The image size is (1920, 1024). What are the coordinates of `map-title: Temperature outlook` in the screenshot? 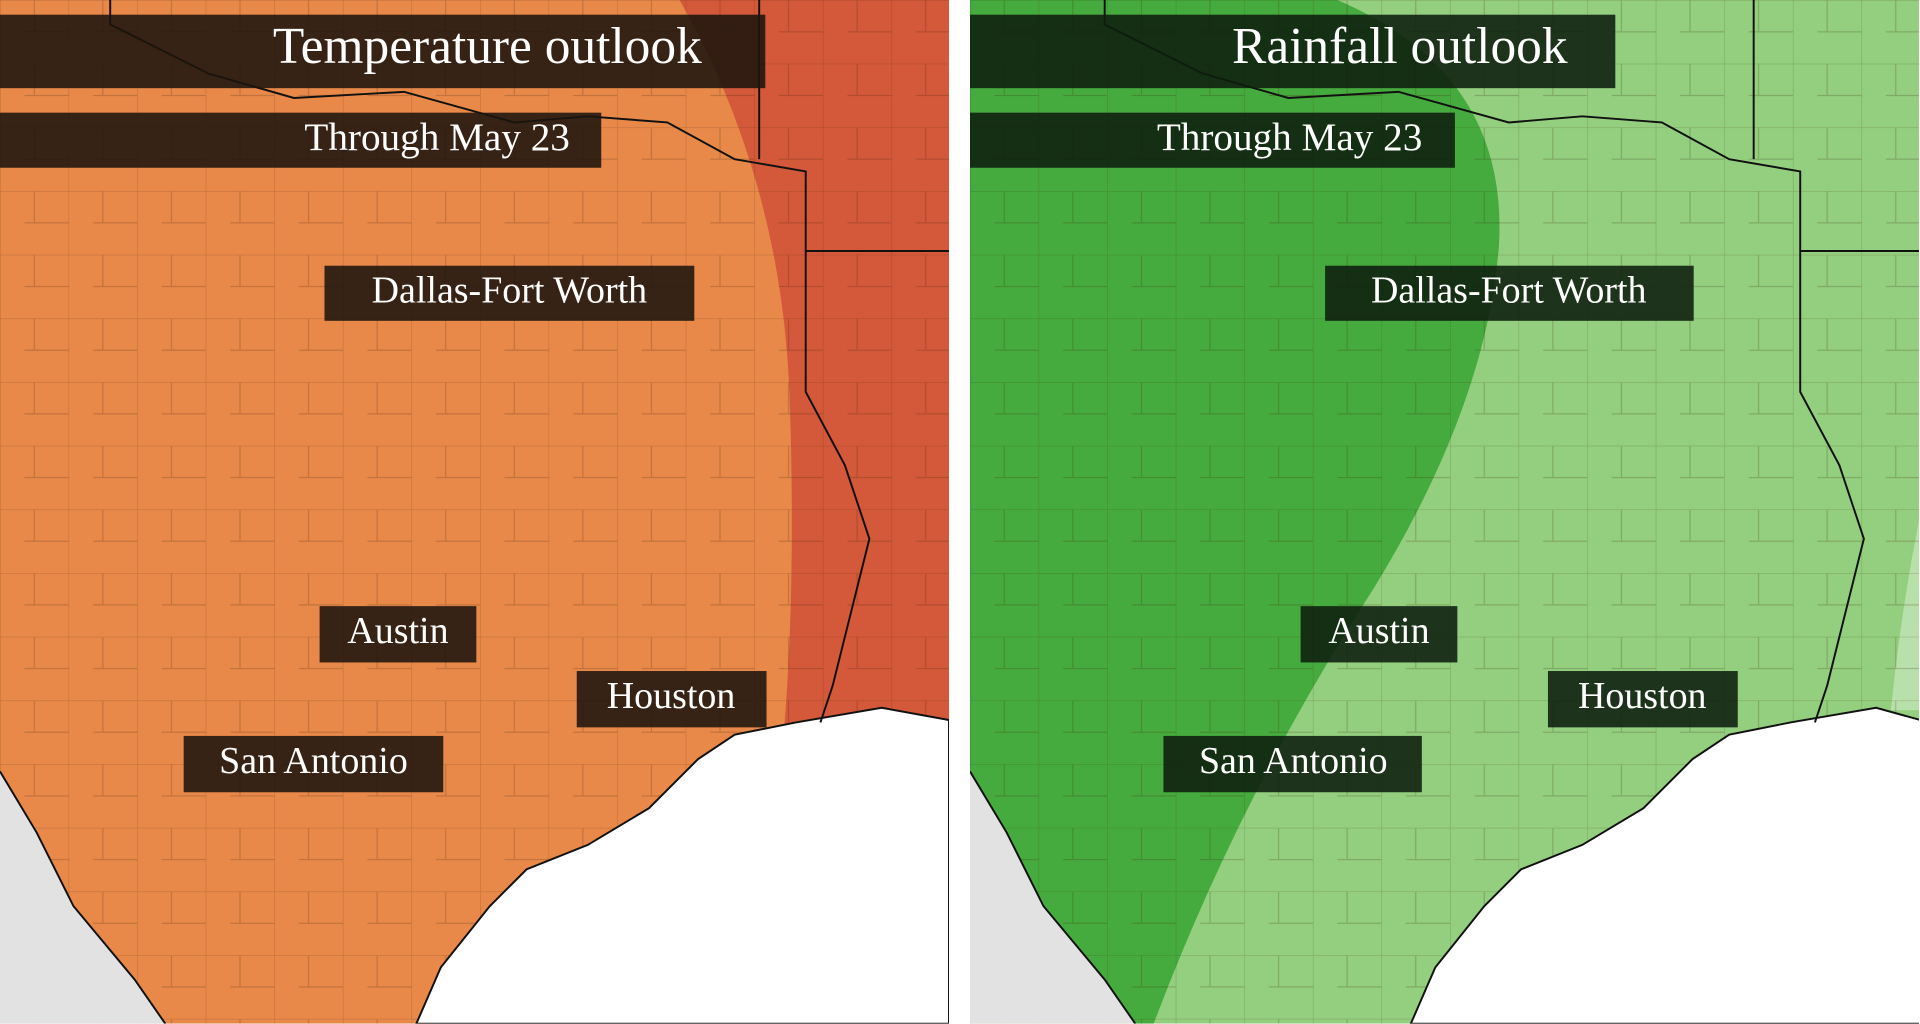 It's located at (487, 46).